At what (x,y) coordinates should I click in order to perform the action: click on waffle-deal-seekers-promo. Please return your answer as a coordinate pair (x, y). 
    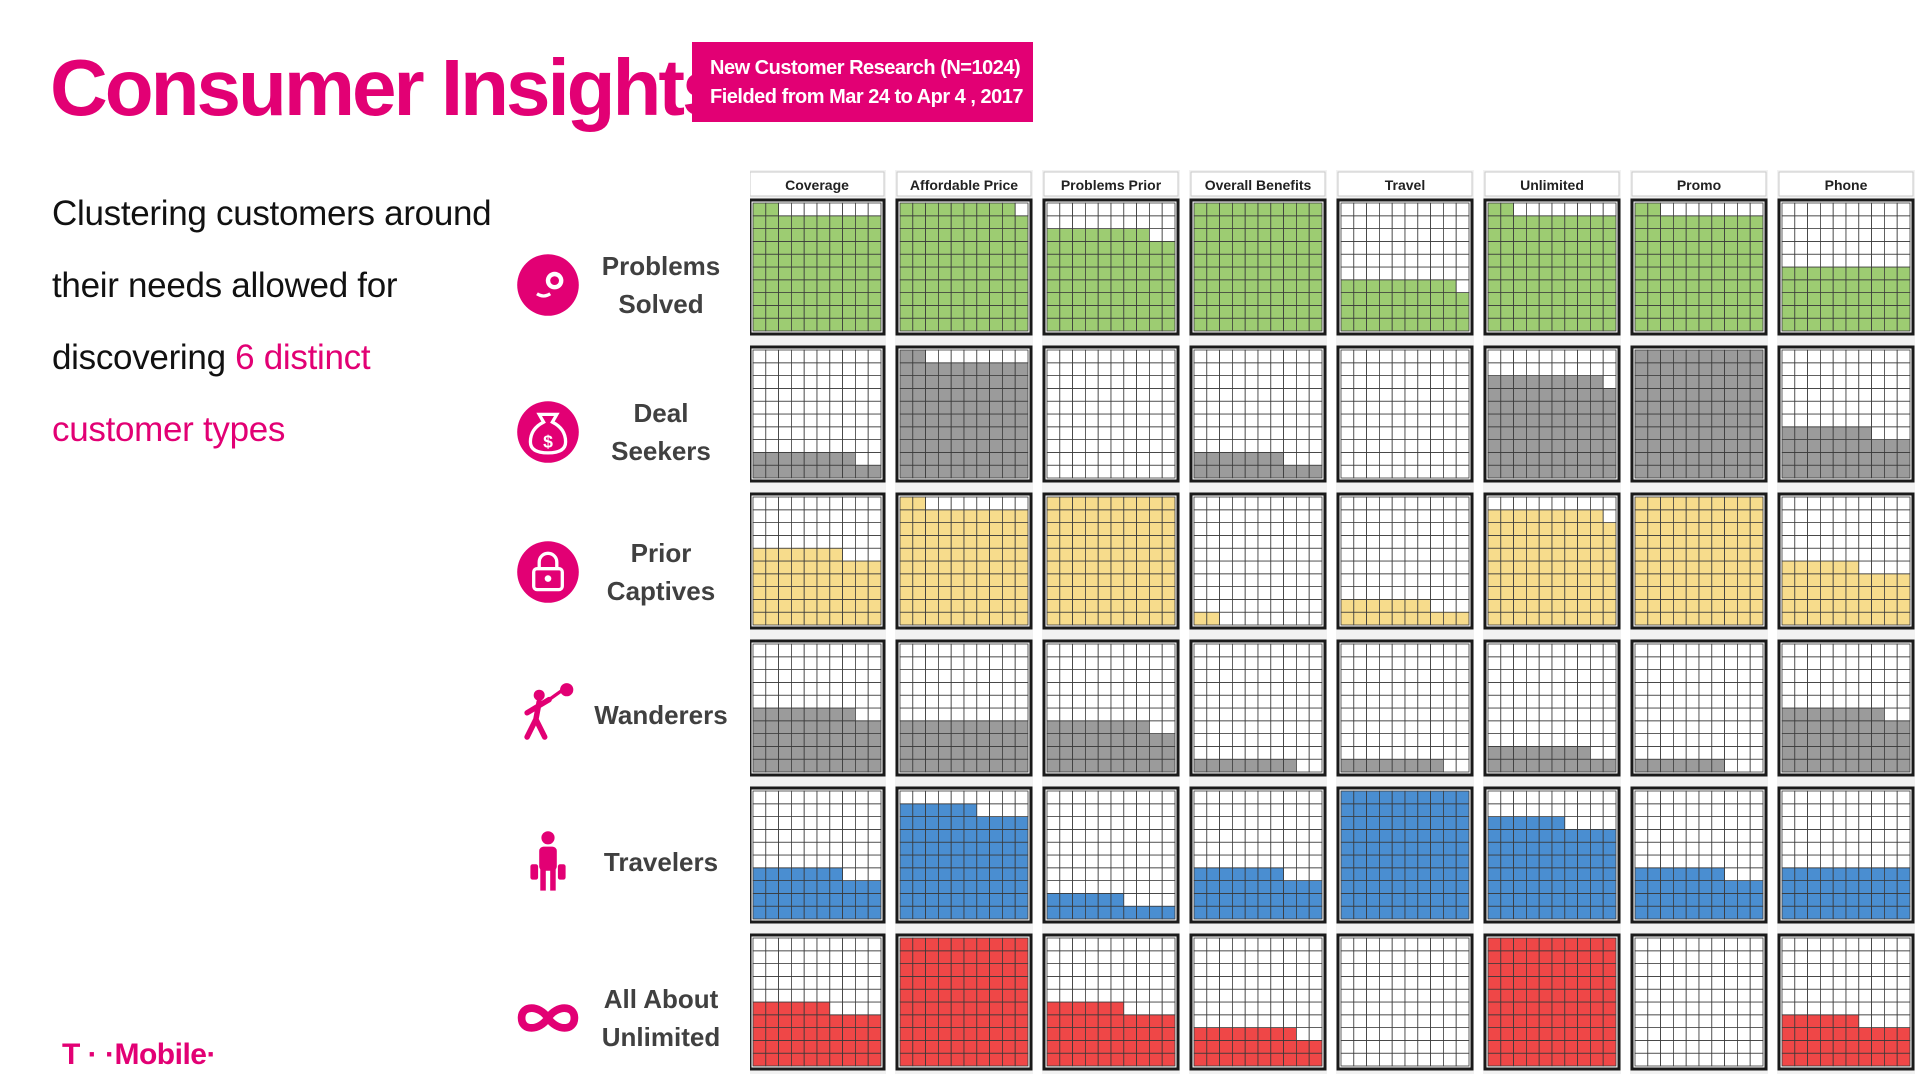
    Looking at the image, I should click on (1699, 414).